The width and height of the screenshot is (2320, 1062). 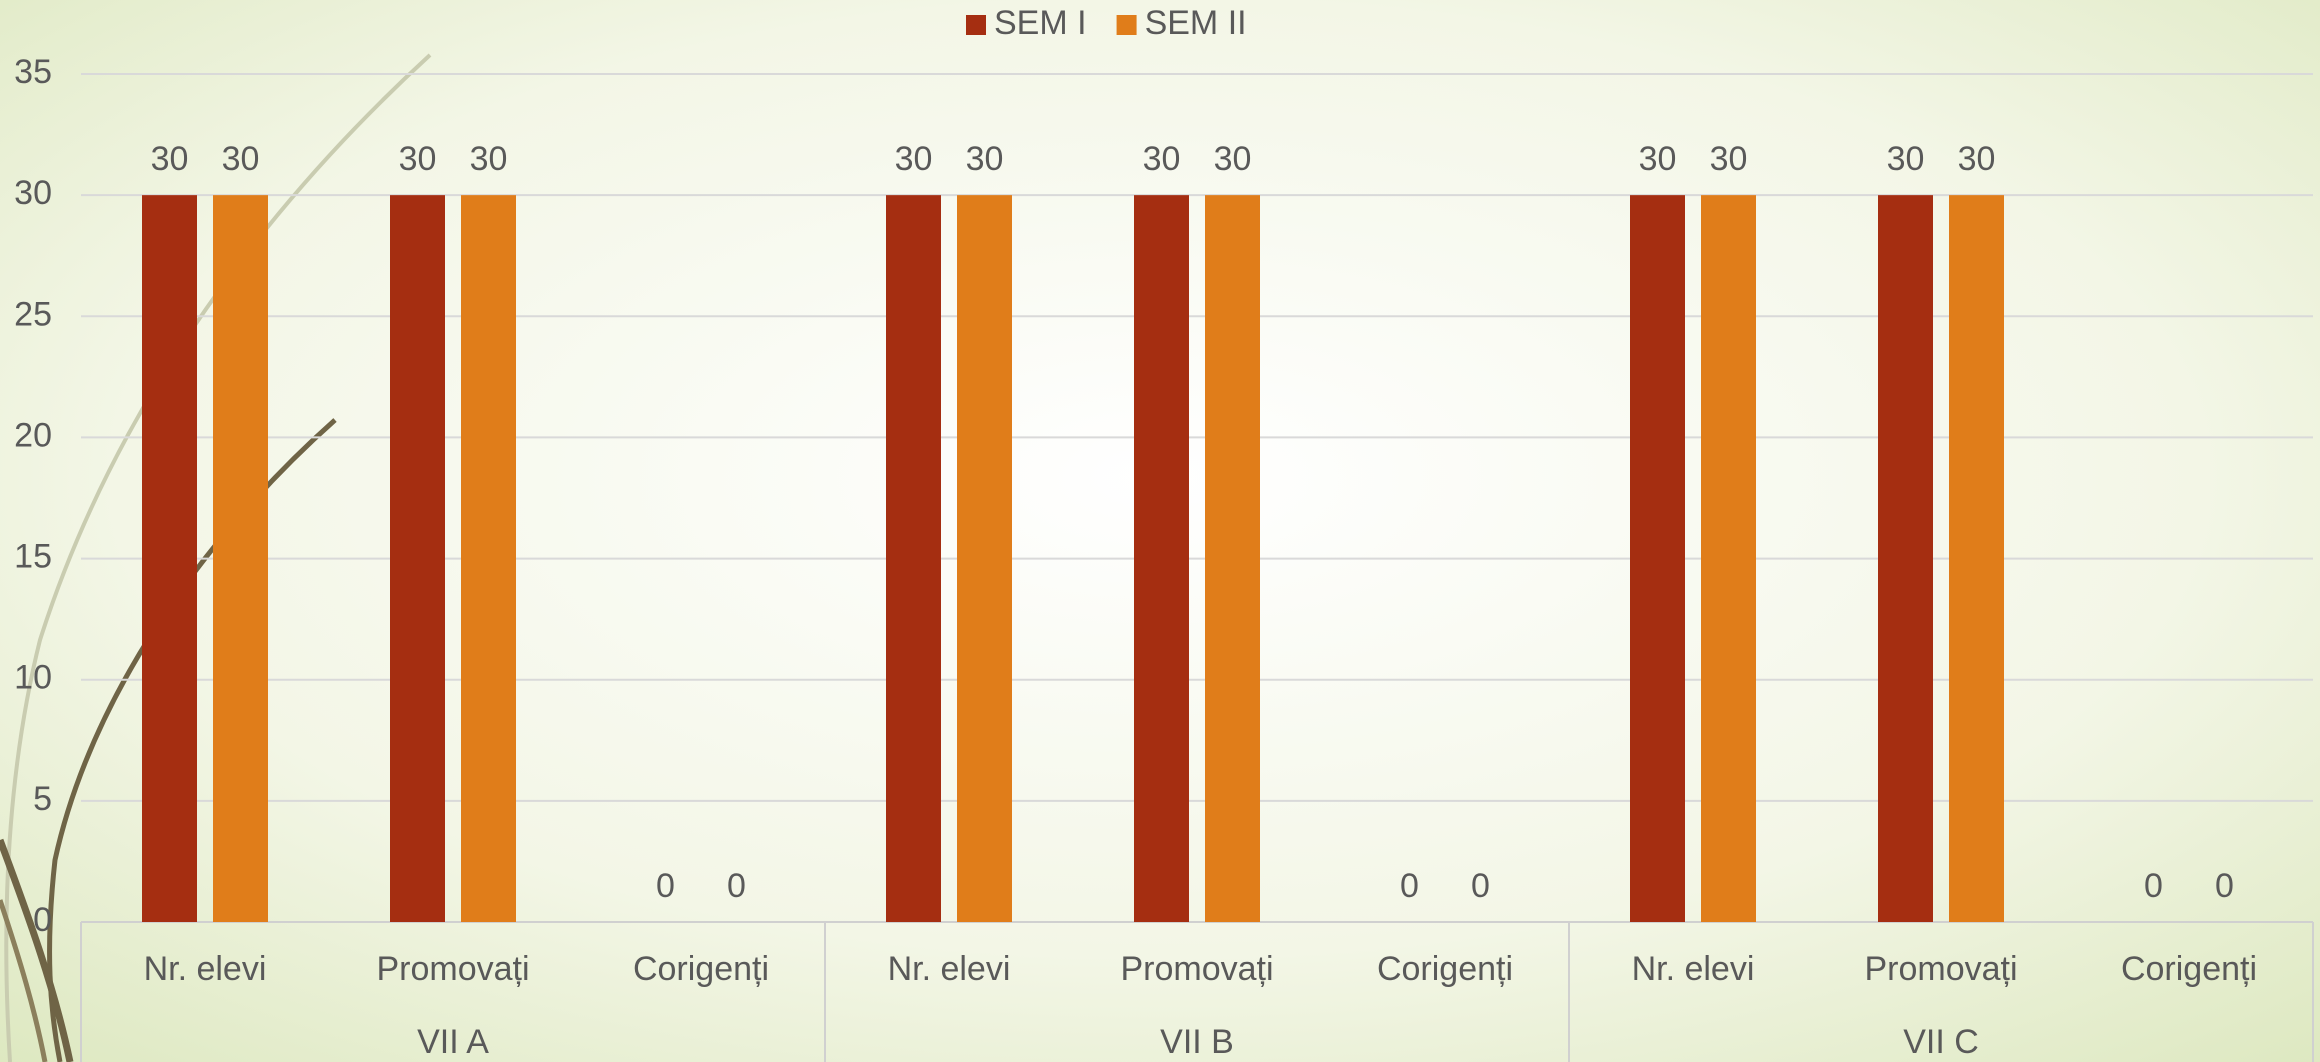 What do you see at coordinates (1196, 23) in the screenshot?
I see `legend-label: SEM II` at bounding box center [1196, 23].